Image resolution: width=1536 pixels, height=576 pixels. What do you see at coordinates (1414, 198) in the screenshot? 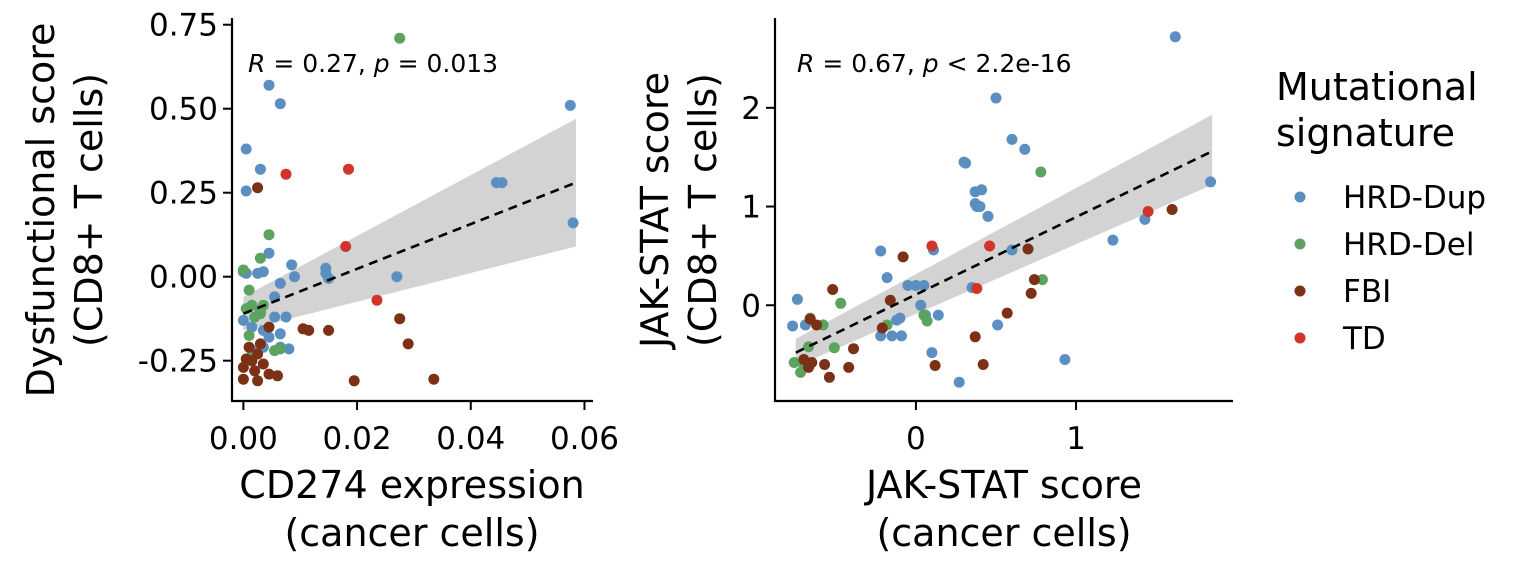
I see `legend-label: HRD-Dup` at bounding box center [1414, 198].